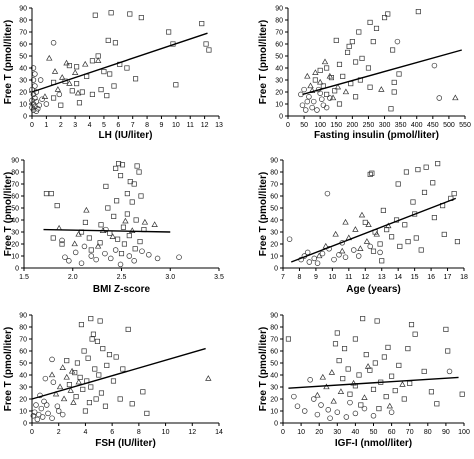 Image resolution: width=474 pixels, height=459 pixels. What do you see at coordinates (415, 277) in the screenshot?
I see `x-tick-label: 15` at bounding box center [415, 277].